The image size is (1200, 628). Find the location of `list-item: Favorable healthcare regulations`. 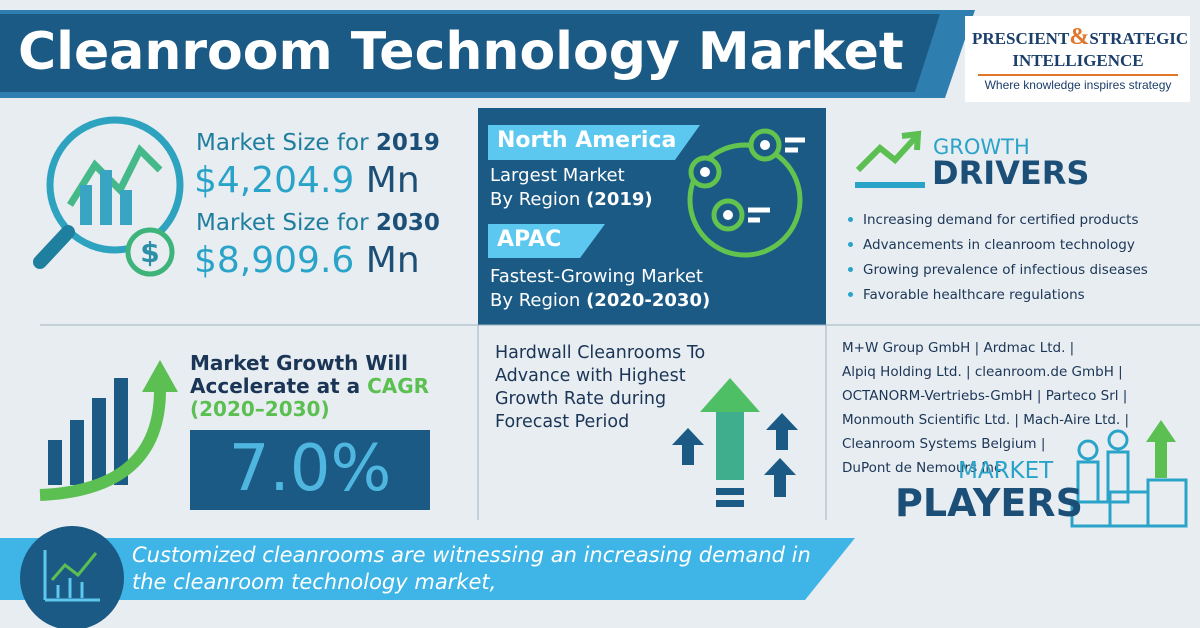

list-item: Favorable healthcare regulations is located at coordinates (998, 295).